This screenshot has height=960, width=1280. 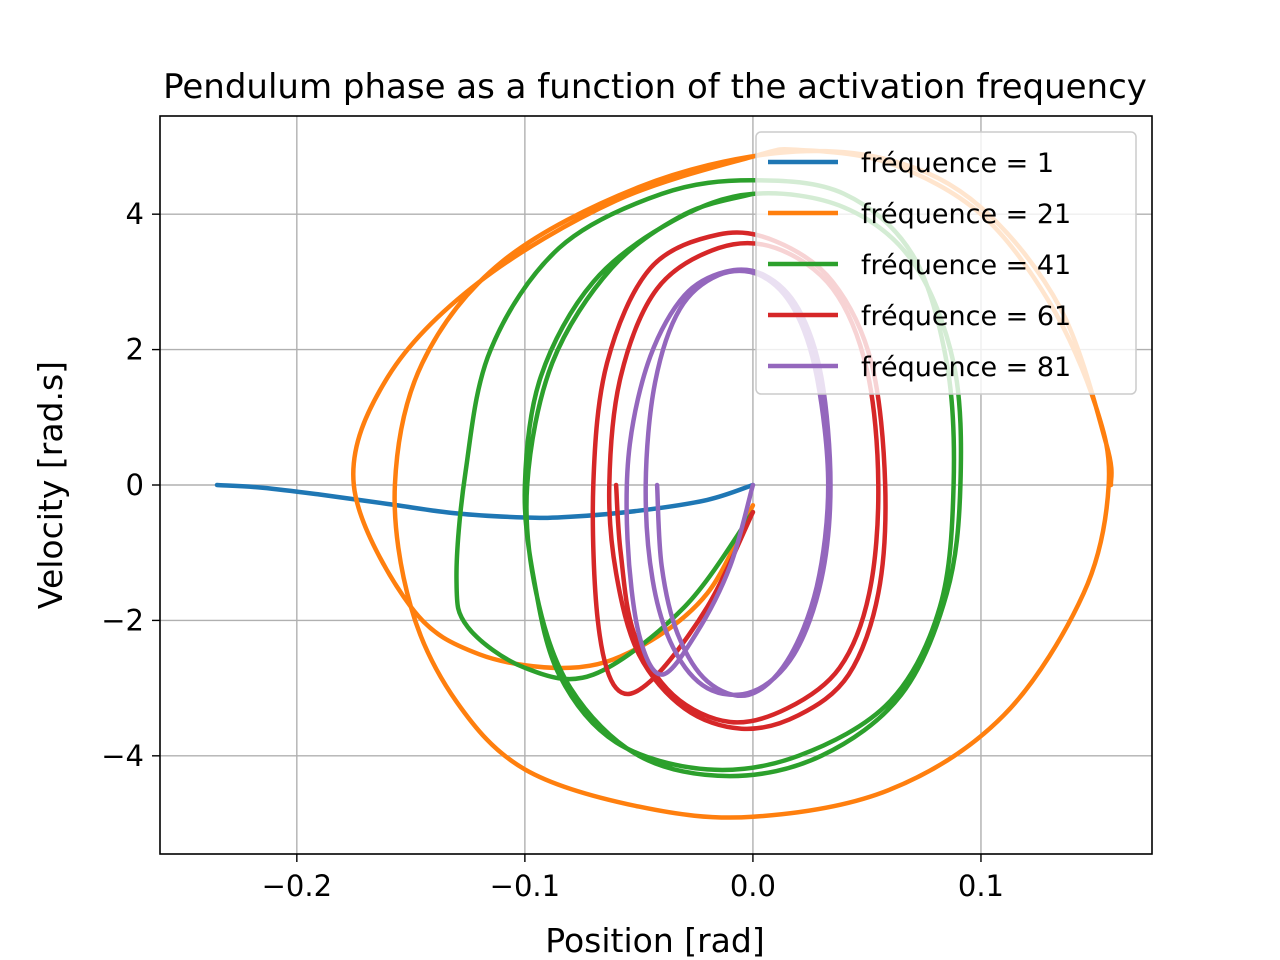 I want to click on x-tick-label: 0.0, so click(x=753, y=886).